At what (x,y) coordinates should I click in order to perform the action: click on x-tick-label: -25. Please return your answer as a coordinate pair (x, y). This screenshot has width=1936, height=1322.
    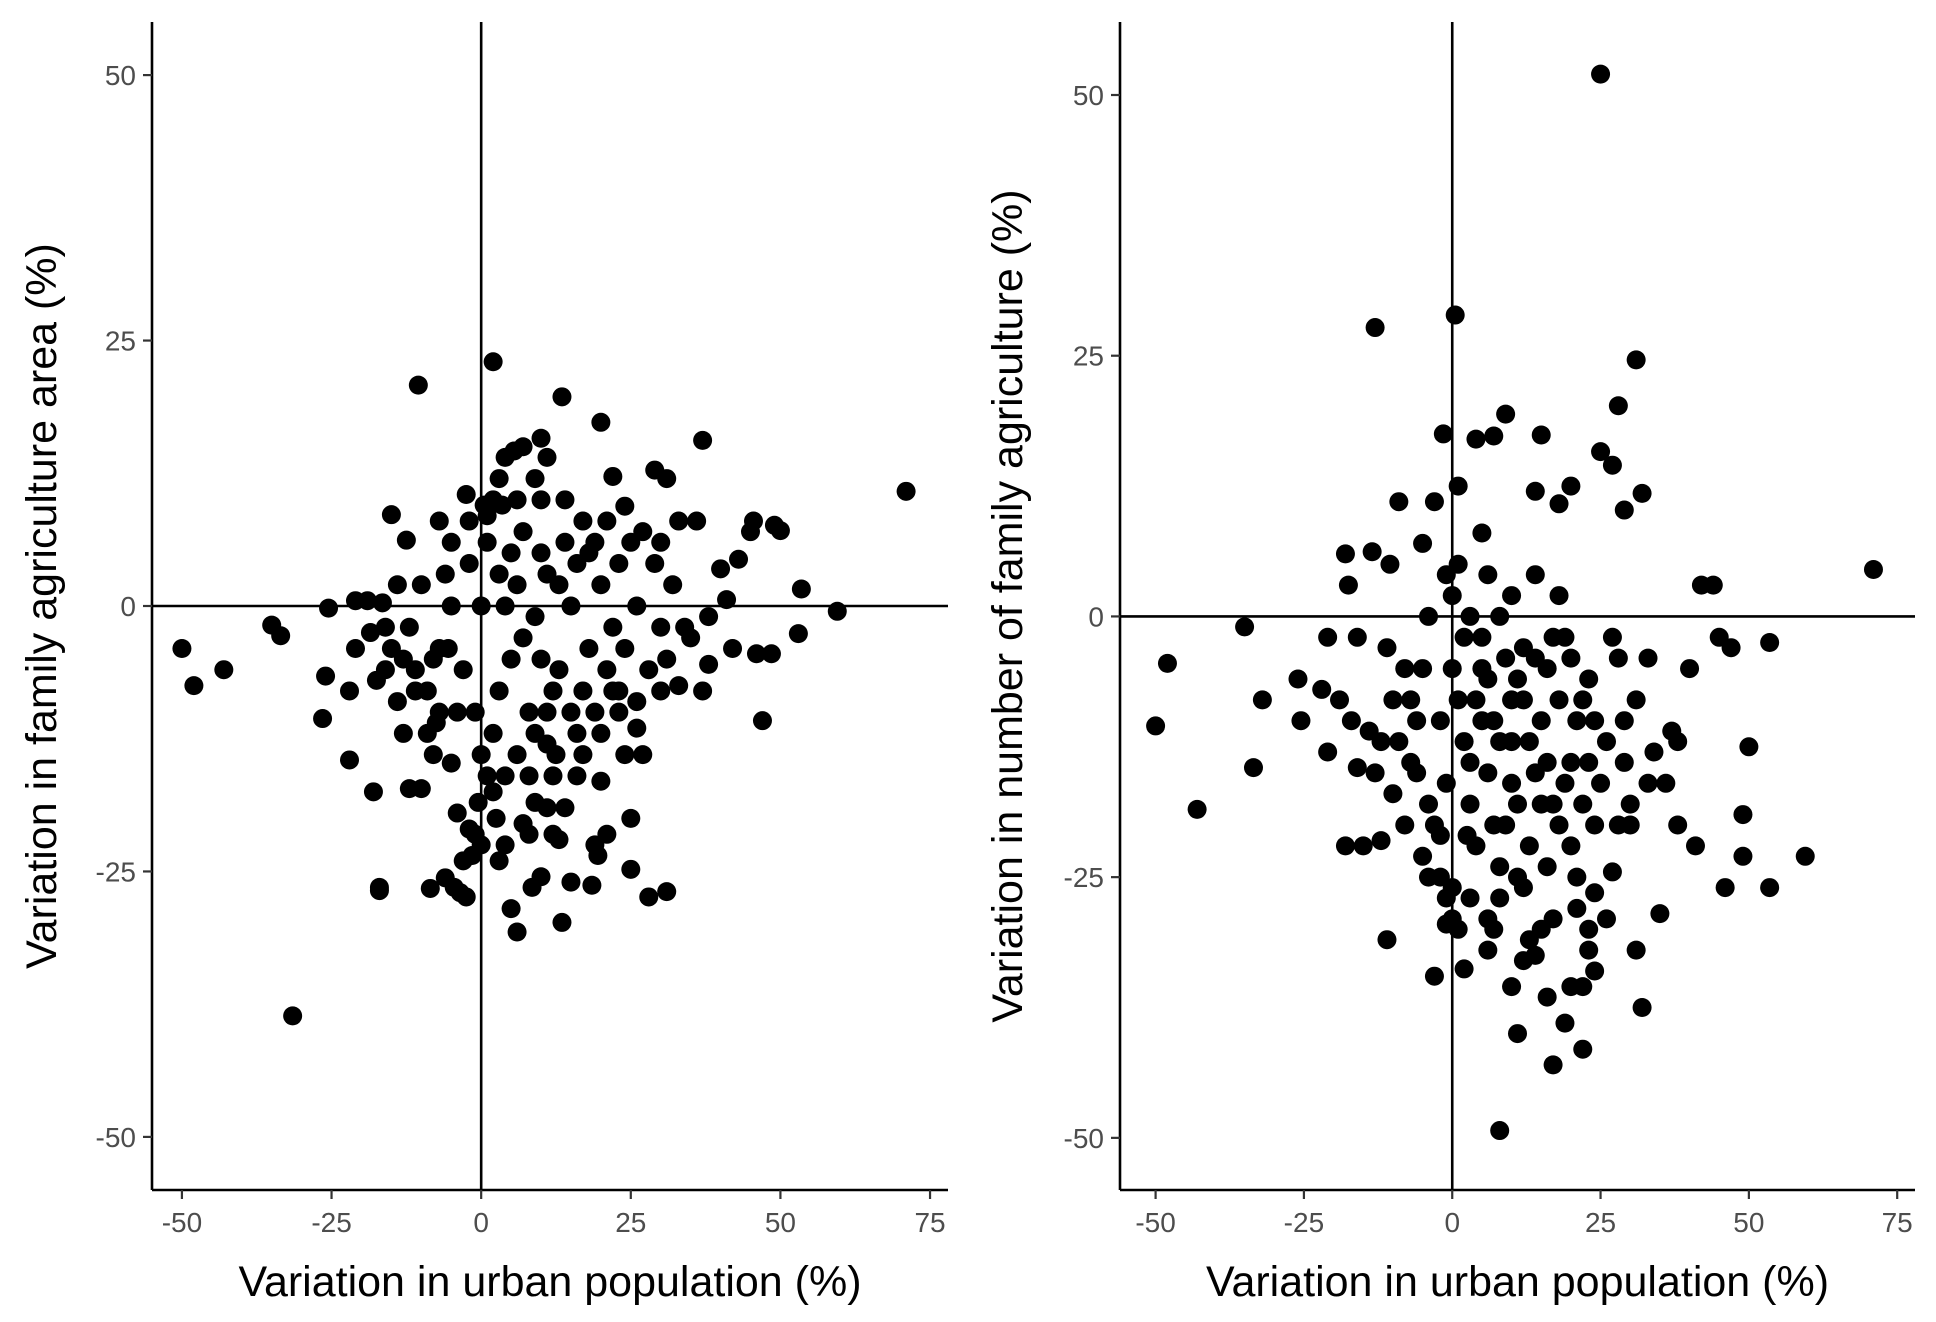
    Looking at the image, I should click on (331, 1222).